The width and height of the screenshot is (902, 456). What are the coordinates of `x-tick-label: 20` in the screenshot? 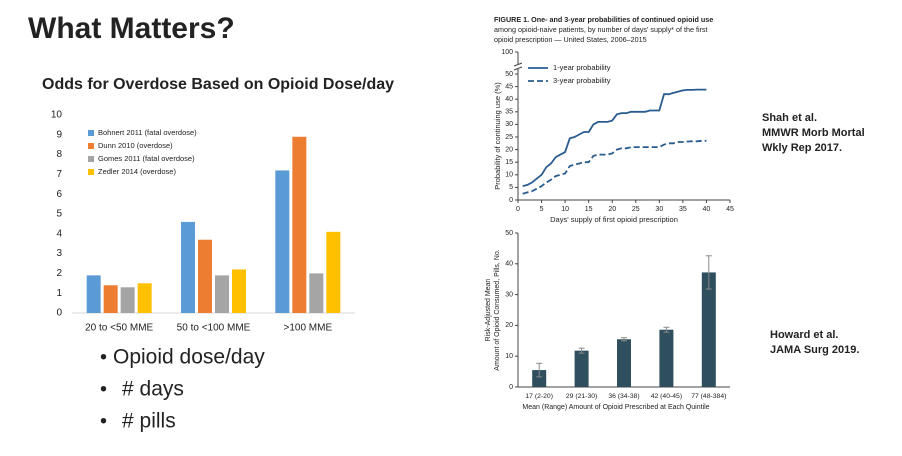 It's located at (612, 209).